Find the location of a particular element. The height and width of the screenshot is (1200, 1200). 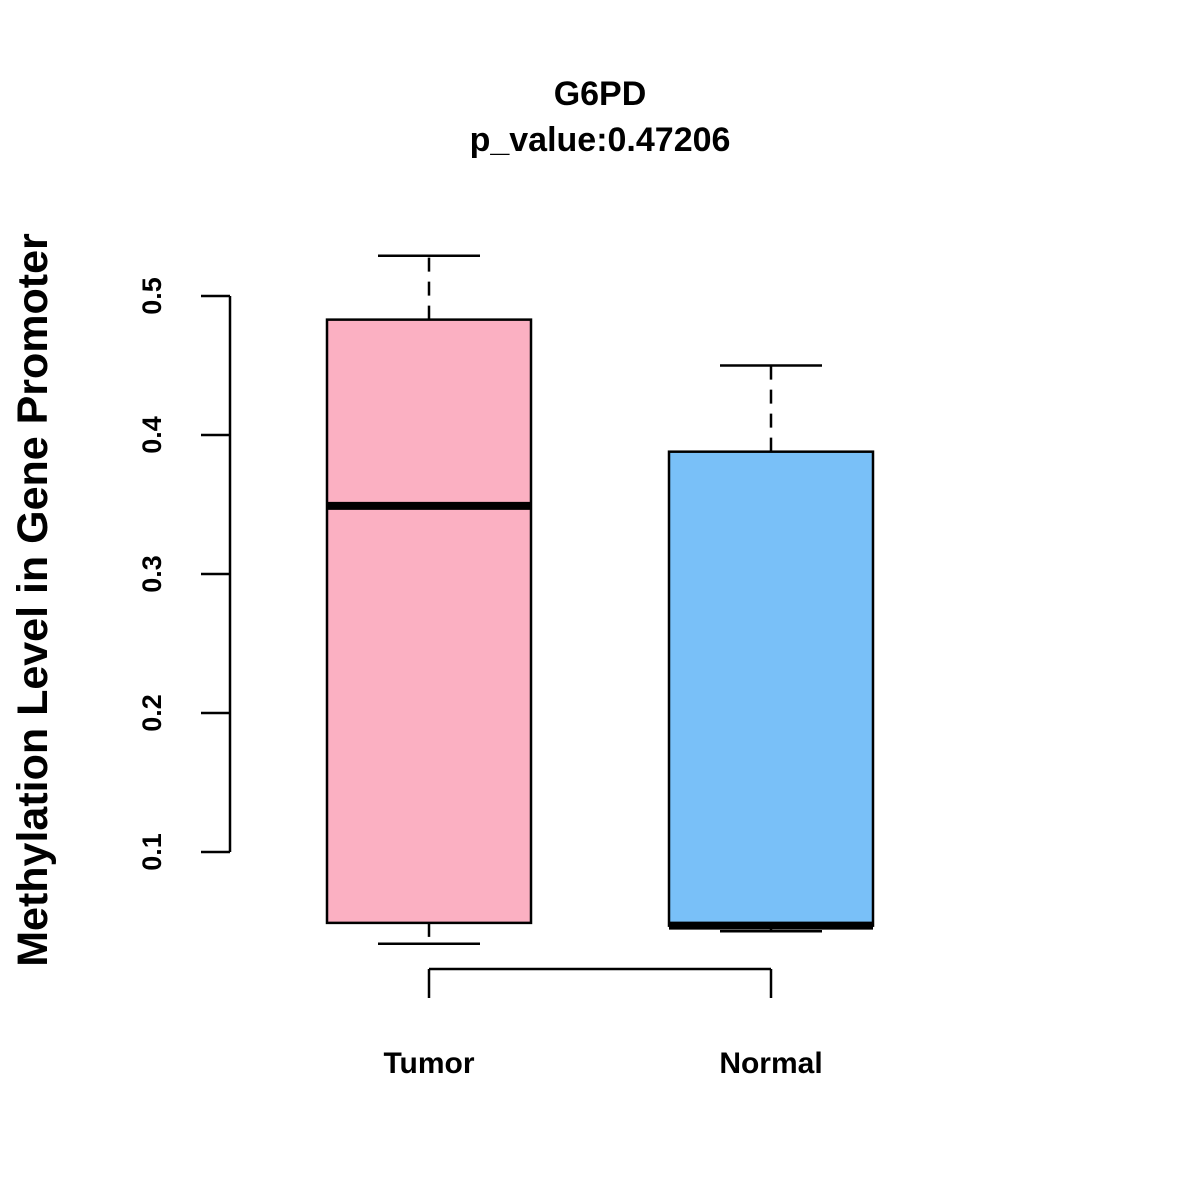

x-axis: Tumor Normal is located at coordinates (603, 1023).